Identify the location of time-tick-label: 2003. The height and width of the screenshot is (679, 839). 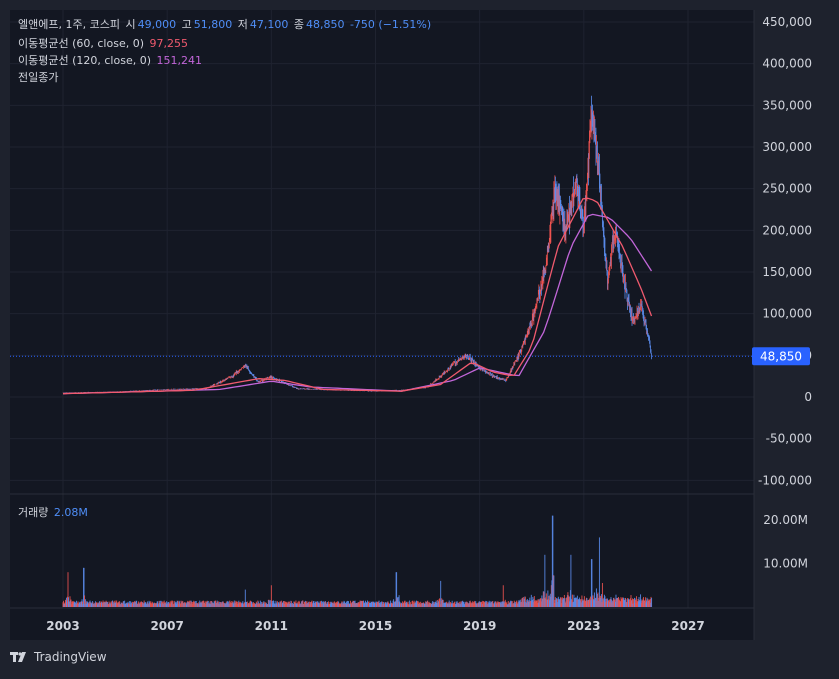
(62, 626).